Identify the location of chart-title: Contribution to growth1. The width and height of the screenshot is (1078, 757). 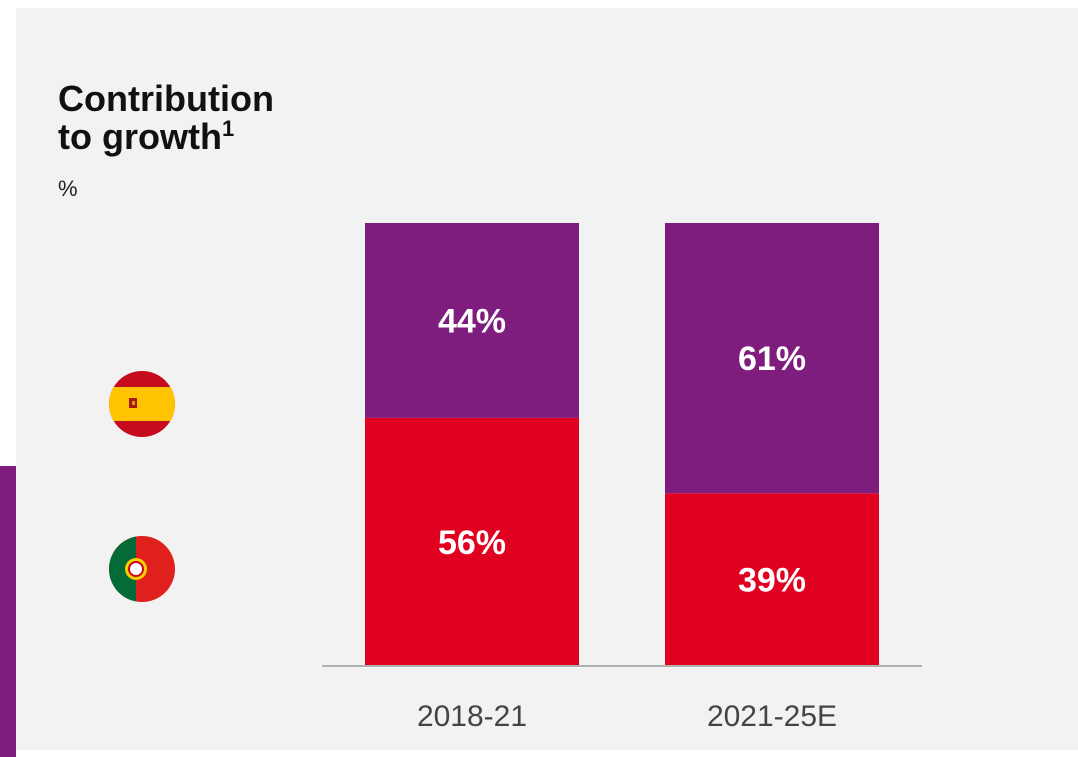
(166, 118).